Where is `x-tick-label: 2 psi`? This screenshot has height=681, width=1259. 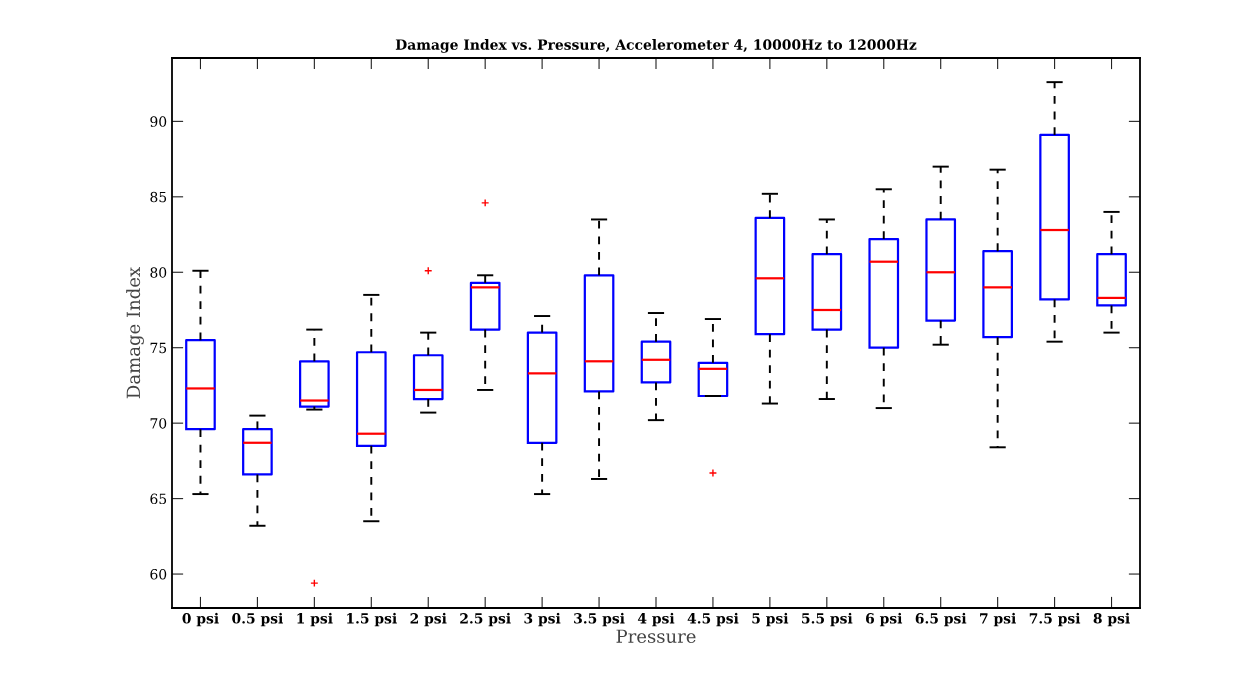 x-tick-label: 2 psi is located at coordinates (428, 619).